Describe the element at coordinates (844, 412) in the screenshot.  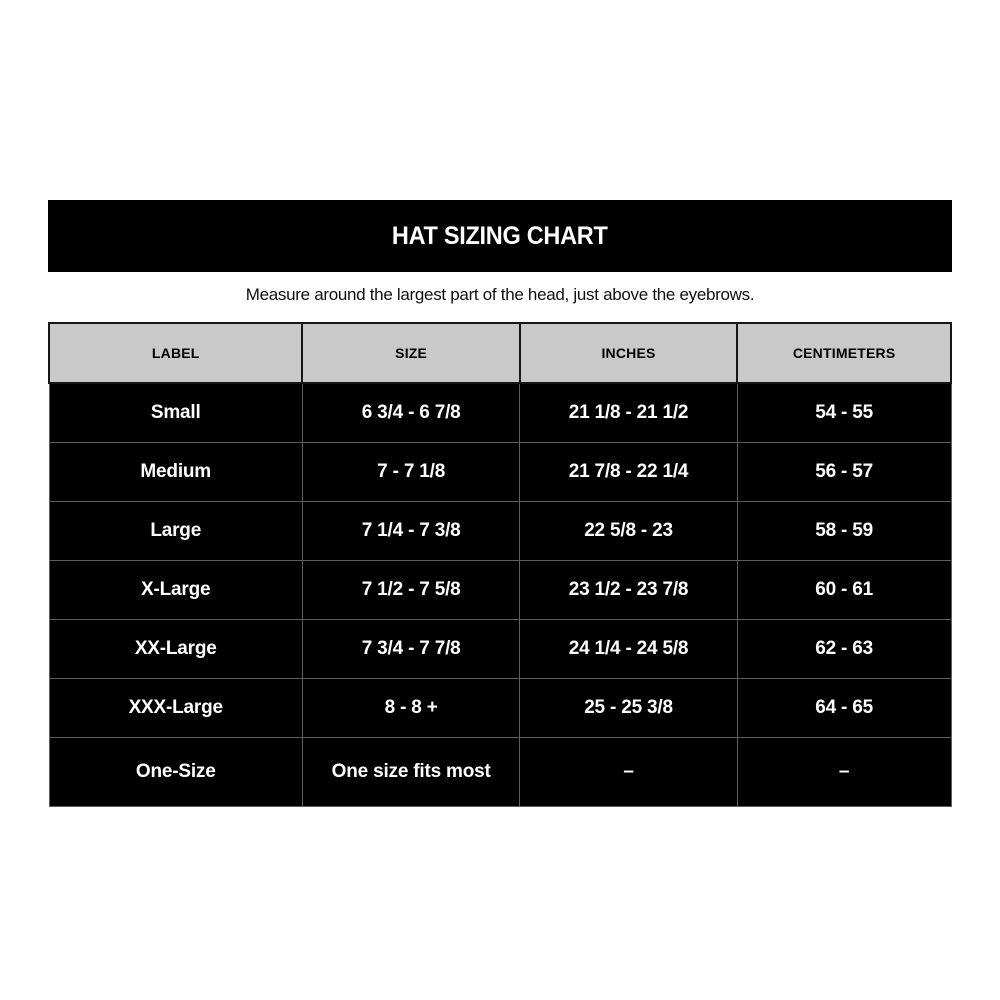
I see `cell-centimeters: 54 - 55` at that location.